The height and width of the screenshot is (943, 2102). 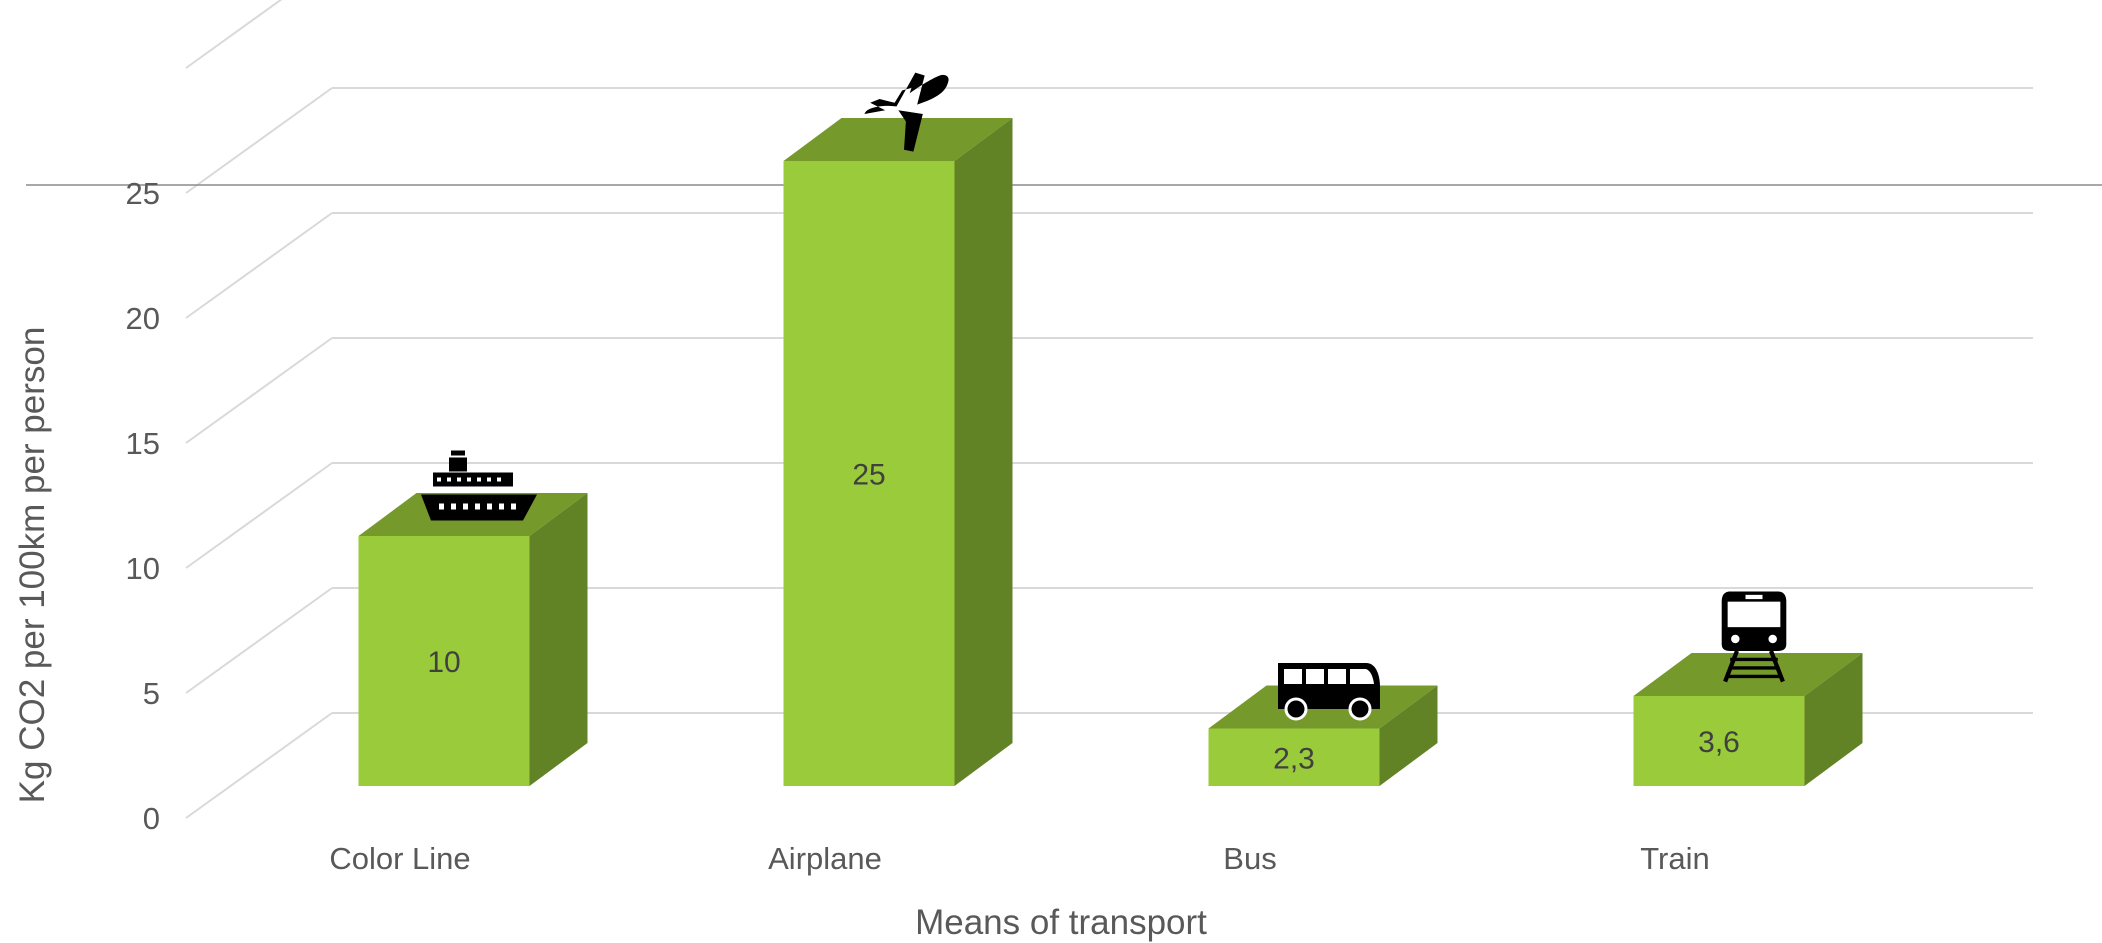 I want to click on bar-bus: 2,3, so click(x=1323, y=723).